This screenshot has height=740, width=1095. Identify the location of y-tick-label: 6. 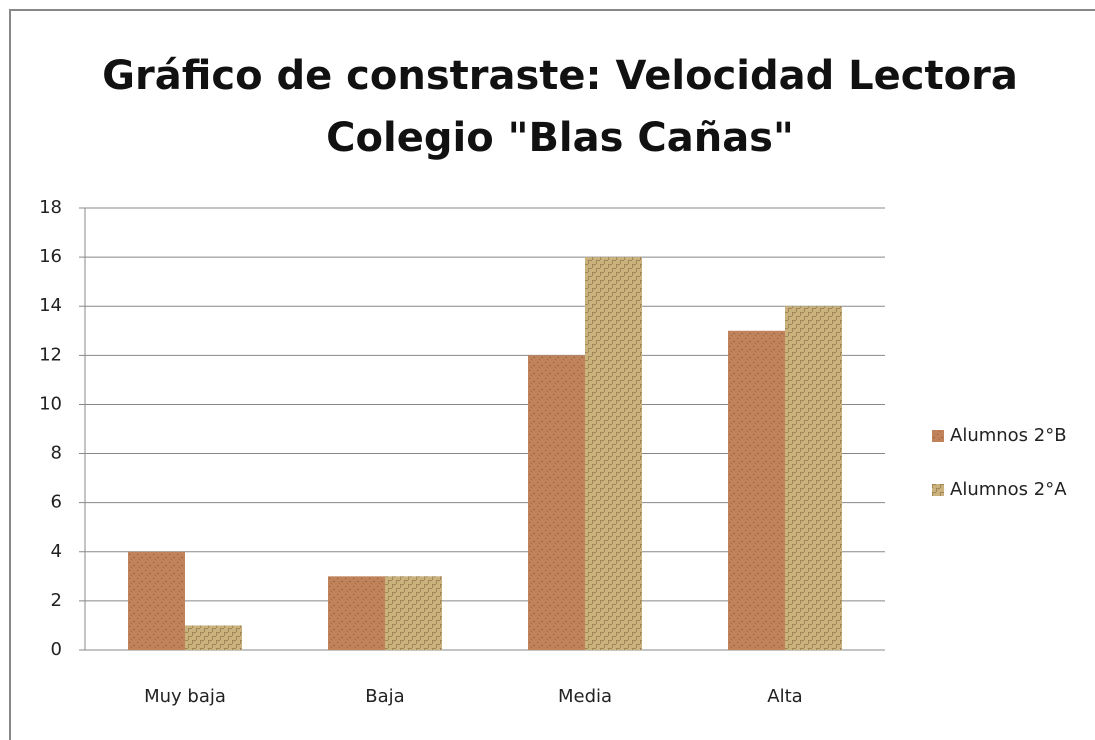
(56, 502).